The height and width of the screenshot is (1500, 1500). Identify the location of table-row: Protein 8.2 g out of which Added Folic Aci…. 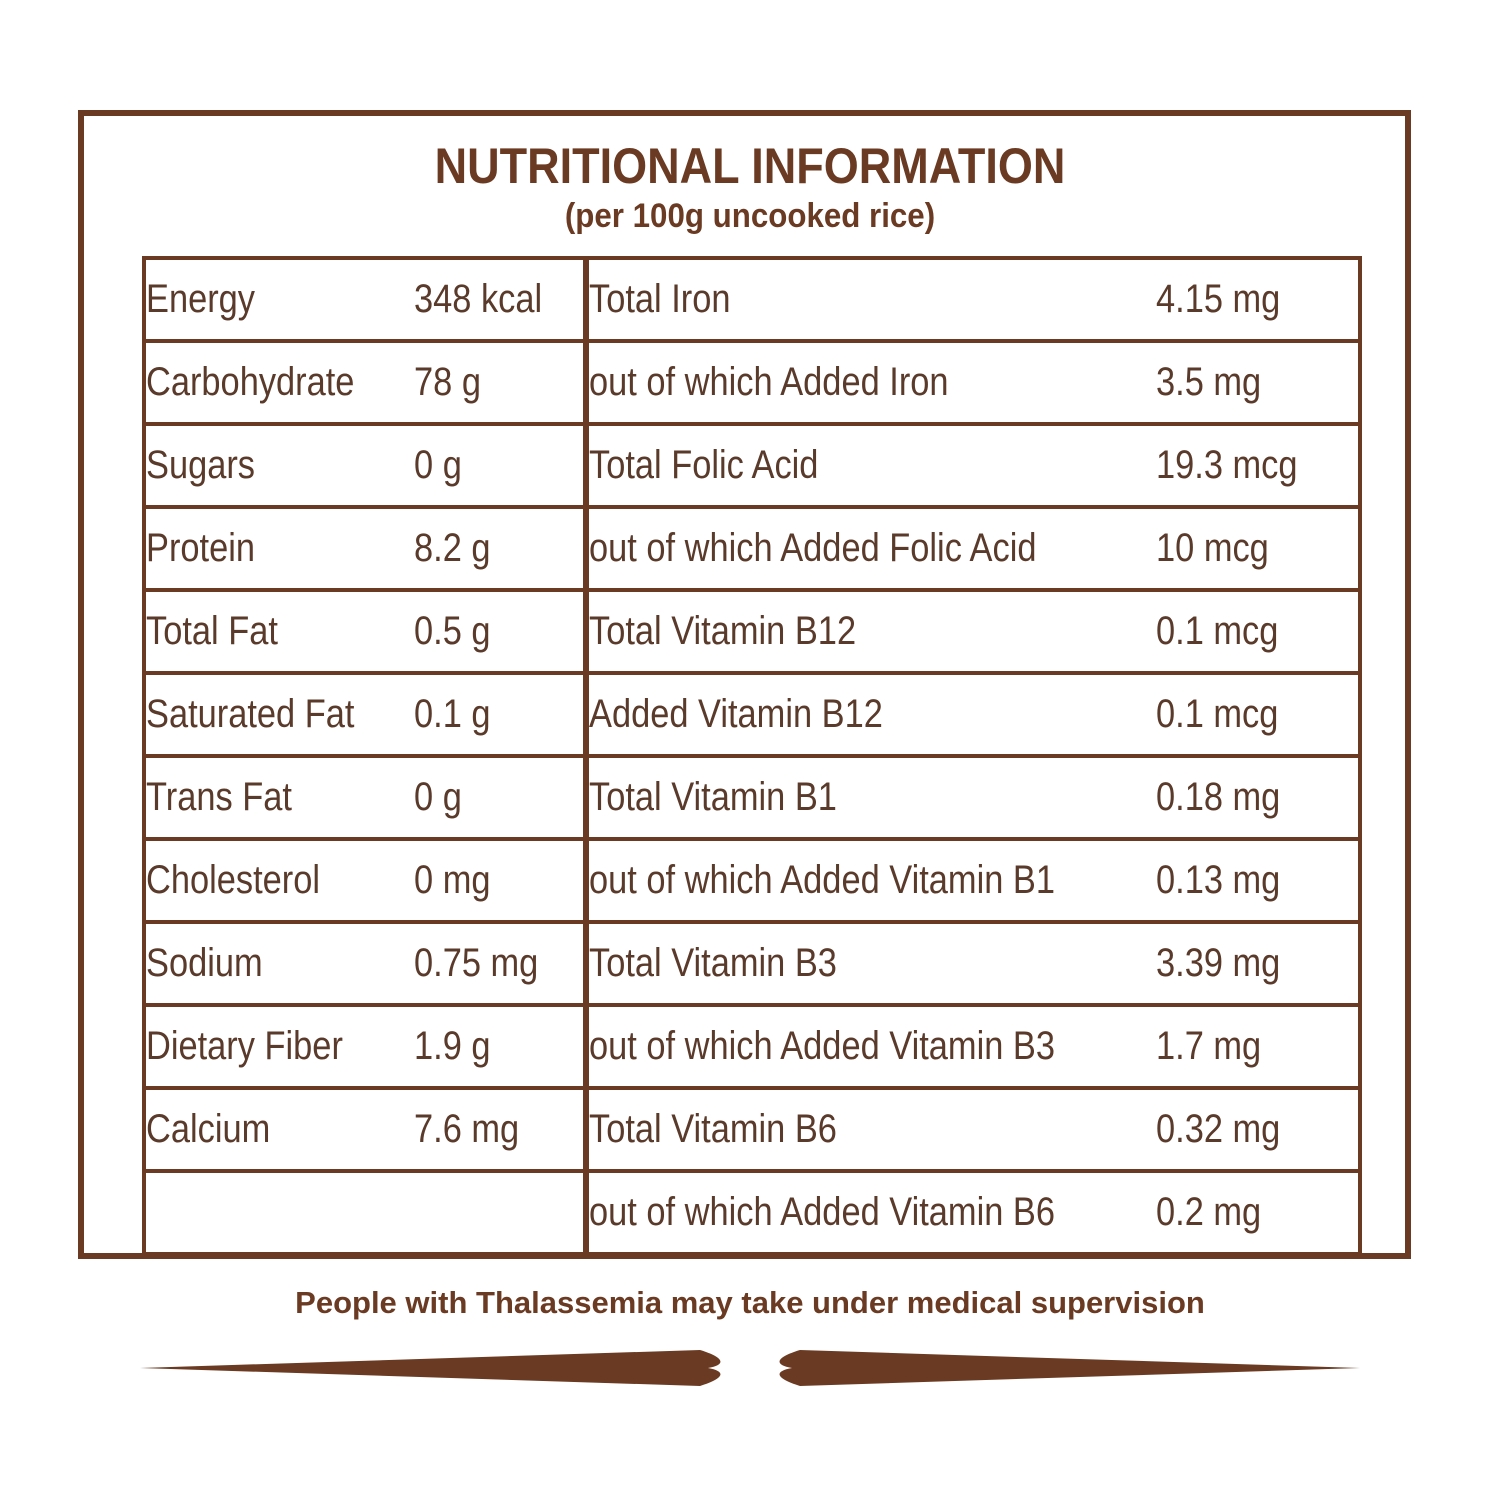
(752, 548).